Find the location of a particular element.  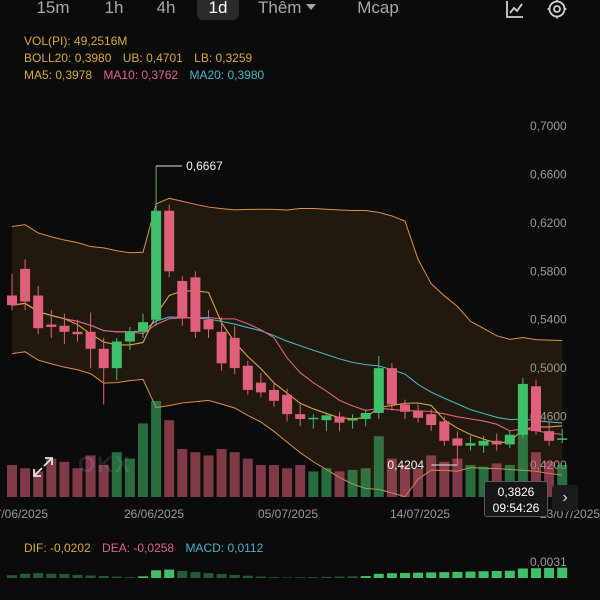

chevron-right-icon: › is located at coordinates (565, 497).